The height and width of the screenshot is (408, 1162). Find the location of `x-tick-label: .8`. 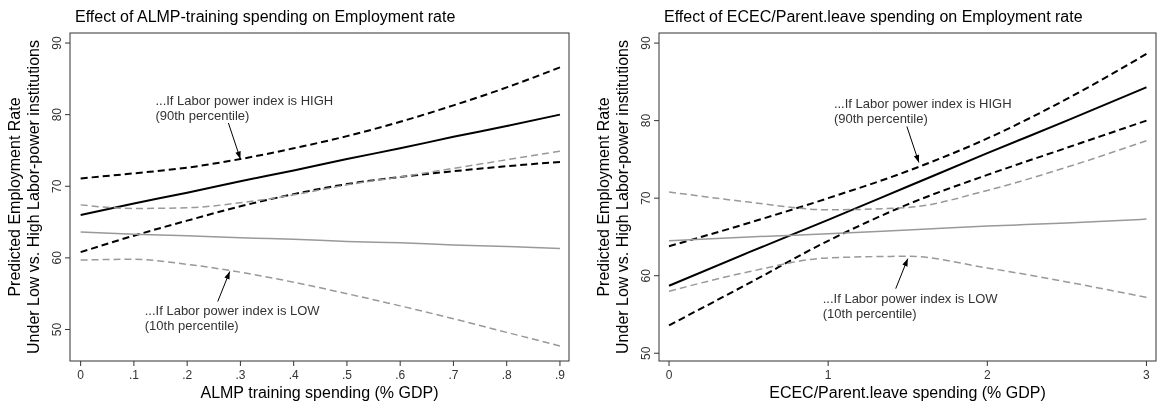

x-tick-label: .8 is located at coordinates (507, 375).